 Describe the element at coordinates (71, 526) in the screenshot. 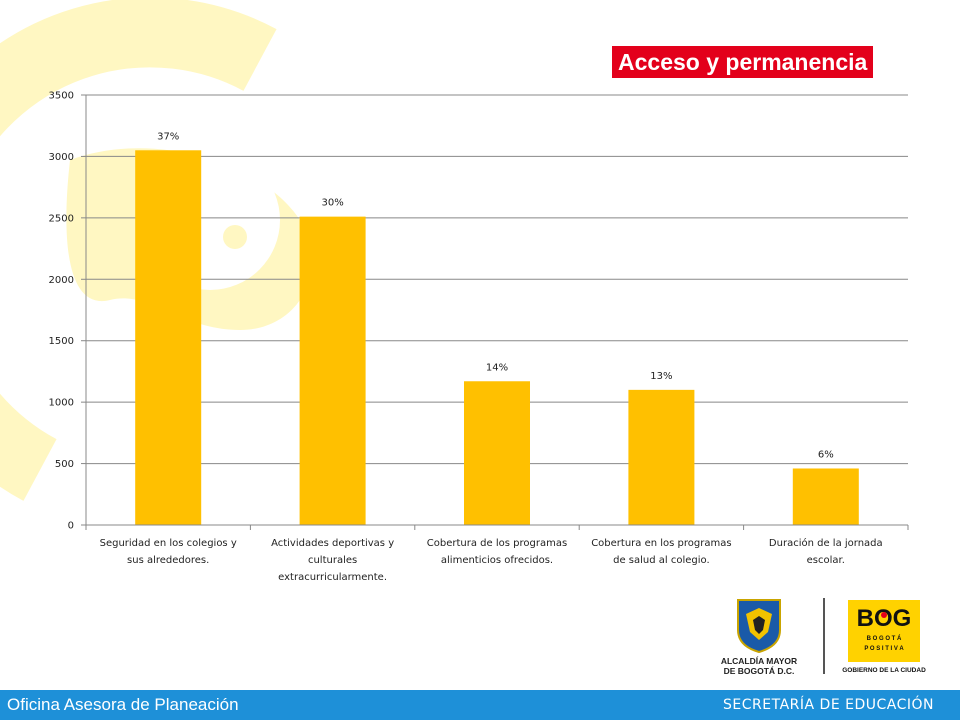

I see `y-tick-label: 0` at that location.